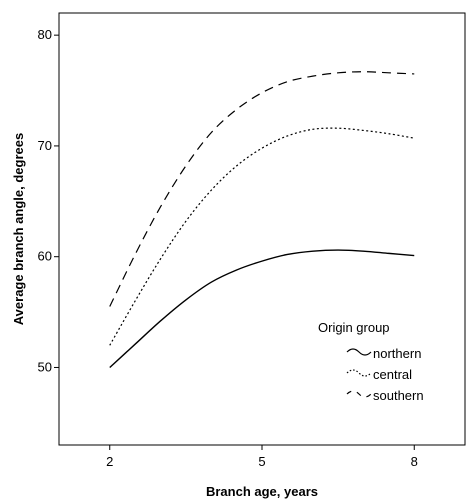 The height and width of the screenshot is (501, 469). Describe the element at coordinates (109, 461) in the screenshot. I see `x-tick-label: 2` at that location.